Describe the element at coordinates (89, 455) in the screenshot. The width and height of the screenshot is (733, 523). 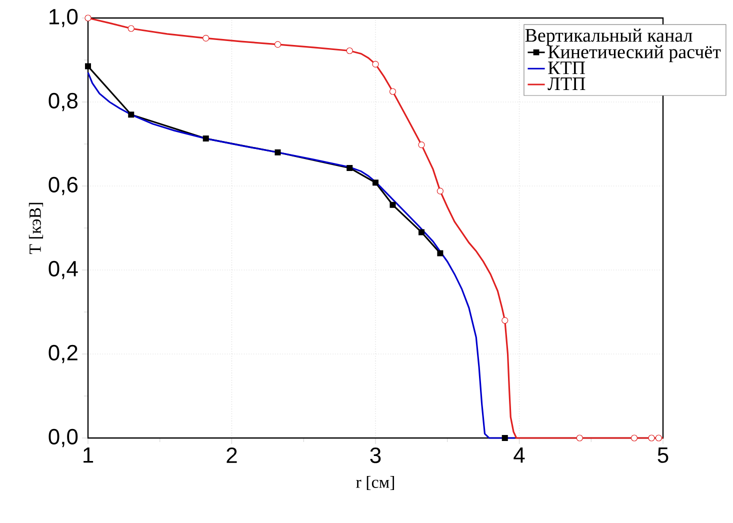
I see `x-tick-label: 1` at that location.